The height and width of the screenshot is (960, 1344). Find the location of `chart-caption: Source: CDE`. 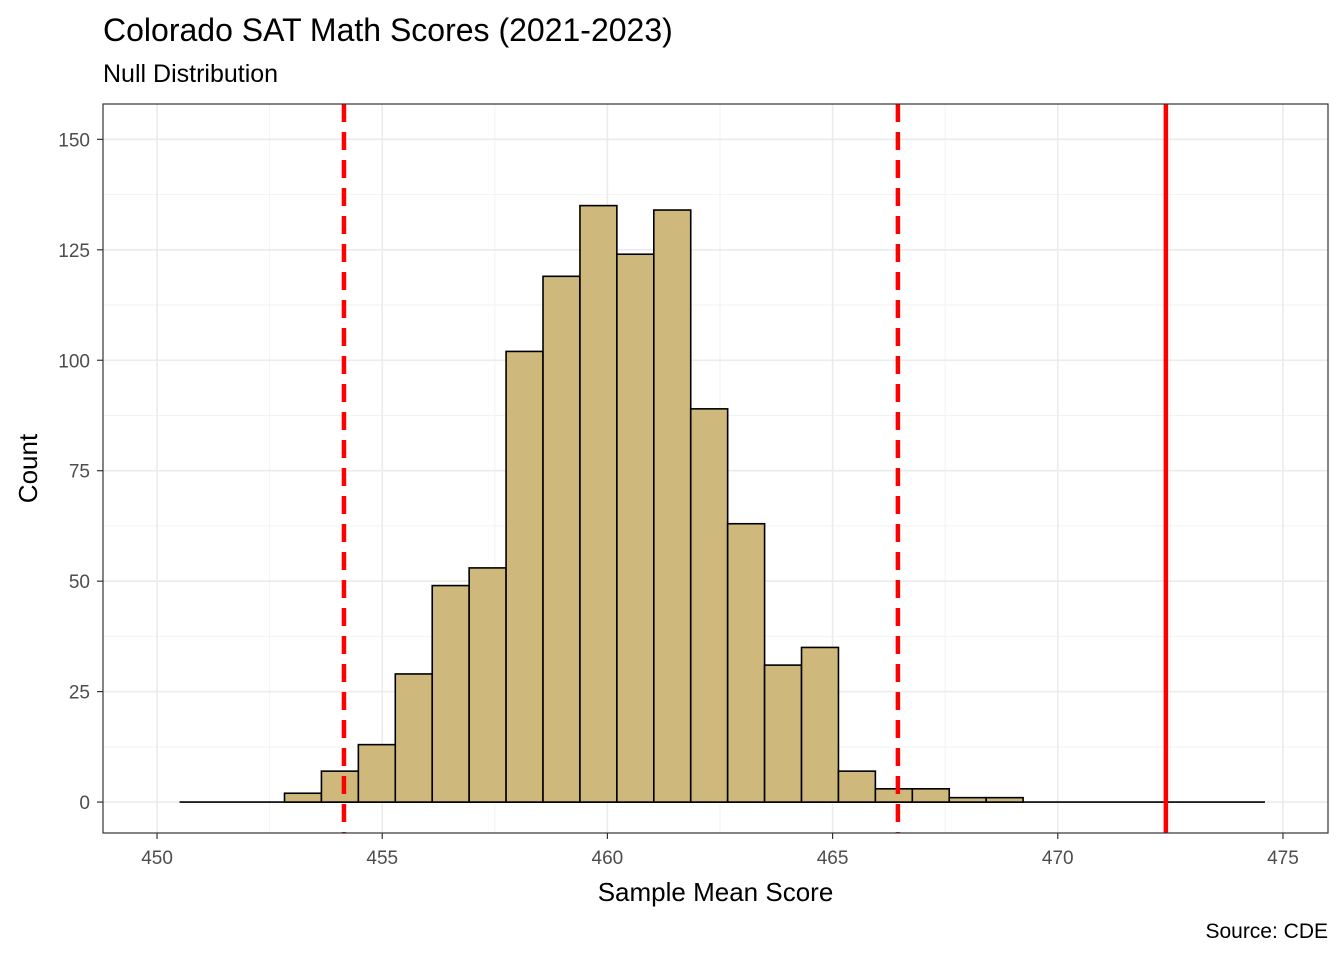

chart-caption: Source: CDE is located at coordinates (1266, 931).